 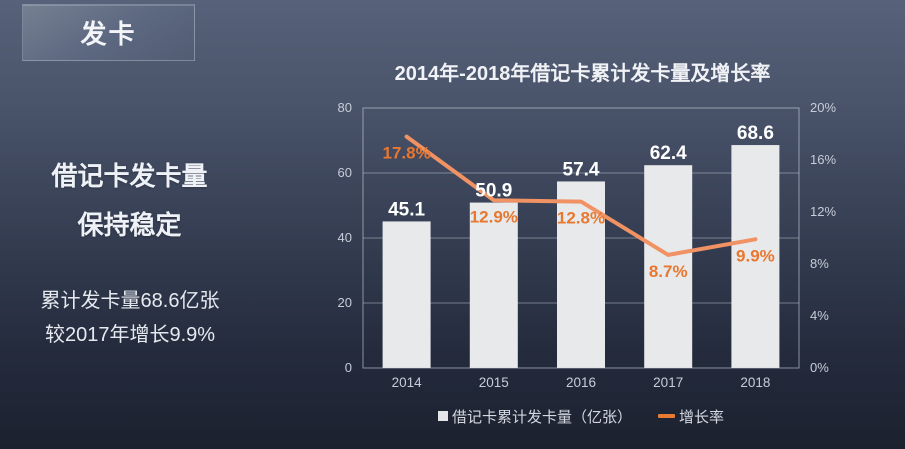 I want to click on headline-line2: 保持稳定, so click(x=129, y=225).